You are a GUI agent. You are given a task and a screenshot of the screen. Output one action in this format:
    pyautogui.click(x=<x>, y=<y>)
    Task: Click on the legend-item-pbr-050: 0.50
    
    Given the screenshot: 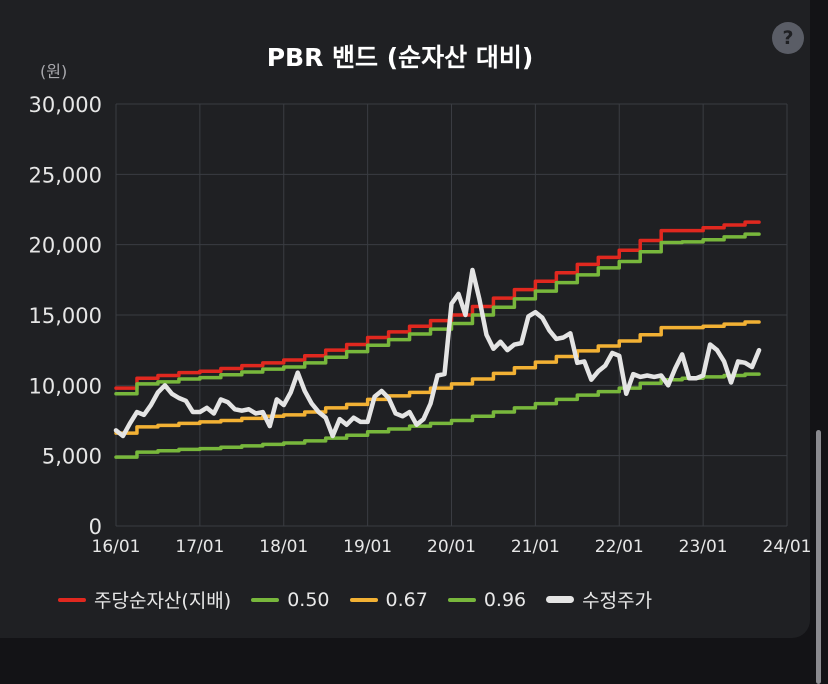 What is the action you would take?
    pyautogui.click(x=290, y=599)
    